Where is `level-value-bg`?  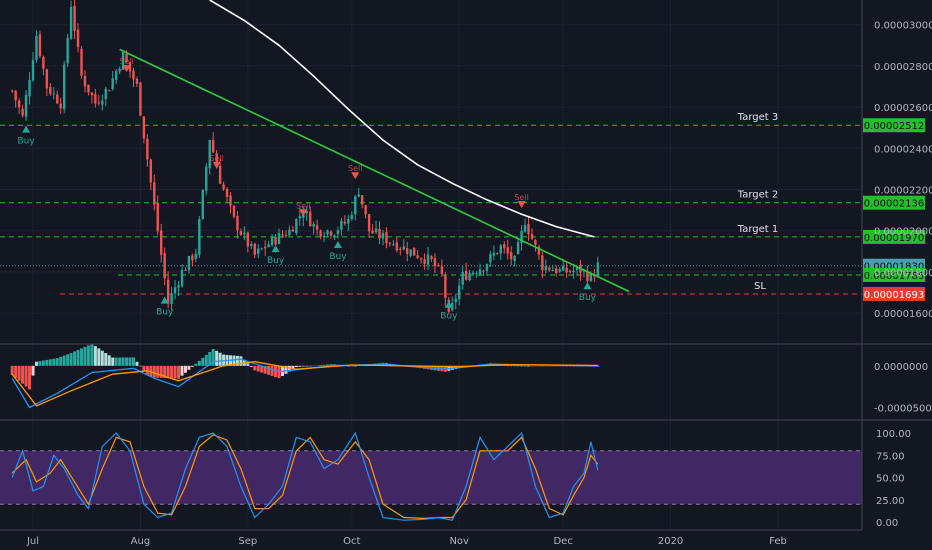 level-value-bg is located at coordinates (894, 274).